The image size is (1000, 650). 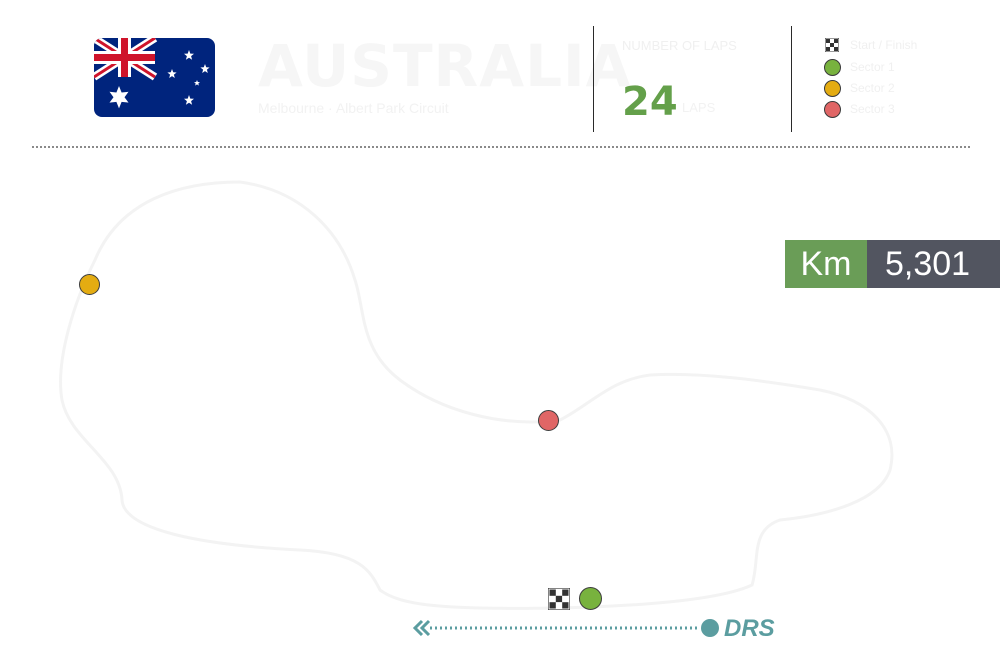 What do you see at coordinates (832, 109) in the screenshot?
I see `red-dot-icon` at bounding box center [832, 109].